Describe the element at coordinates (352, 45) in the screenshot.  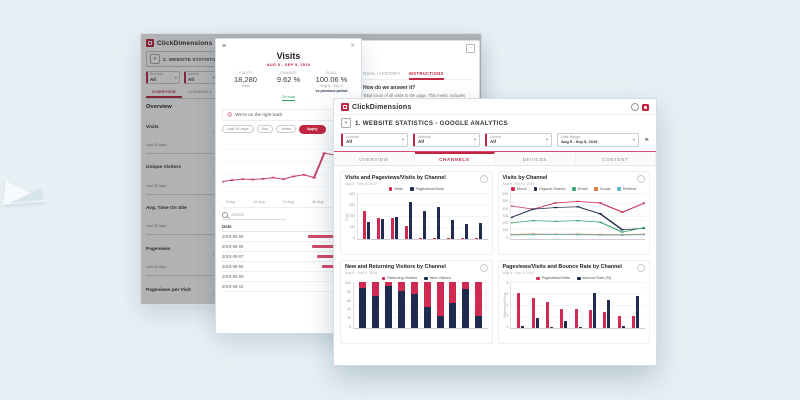
I see `close-icon: ✕` at that location.